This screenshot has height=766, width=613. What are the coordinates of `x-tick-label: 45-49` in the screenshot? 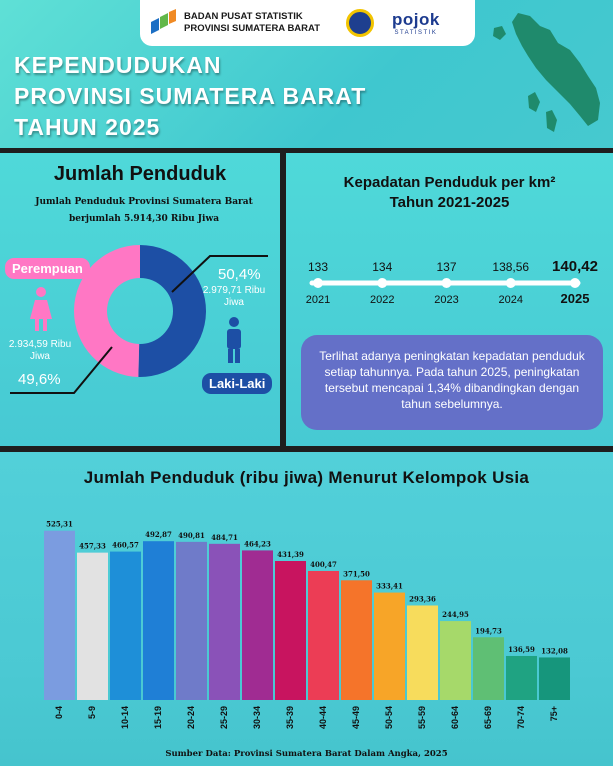 It's located at (356, 717).